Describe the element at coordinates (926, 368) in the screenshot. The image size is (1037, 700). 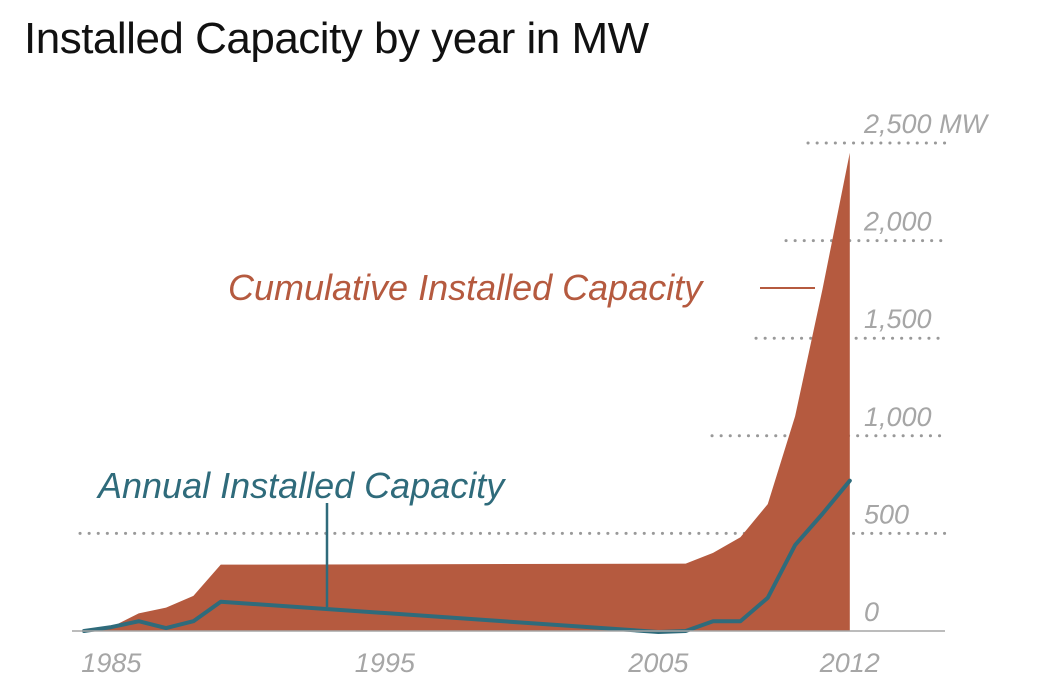
I see `y-tick-labels: 0 500 1,000 1,500 2,000 2,500 MW` at that location.